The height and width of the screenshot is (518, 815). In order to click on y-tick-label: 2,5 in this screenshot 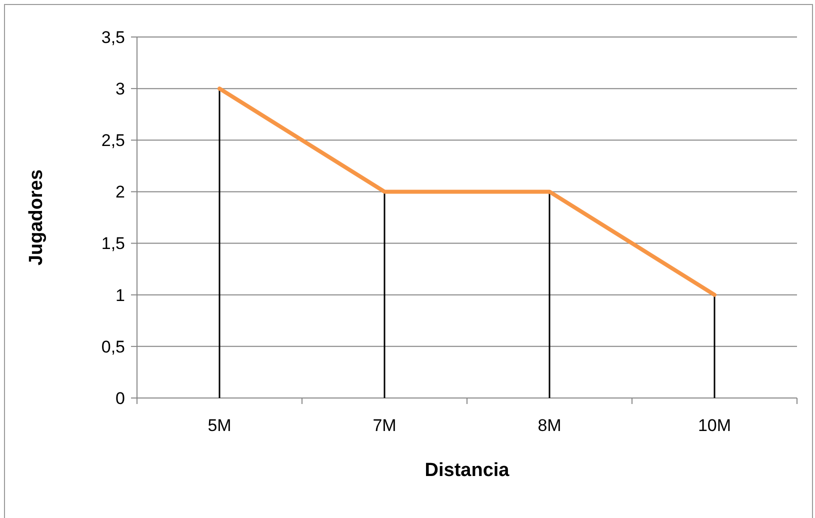, I will do `click(113, 140)`.